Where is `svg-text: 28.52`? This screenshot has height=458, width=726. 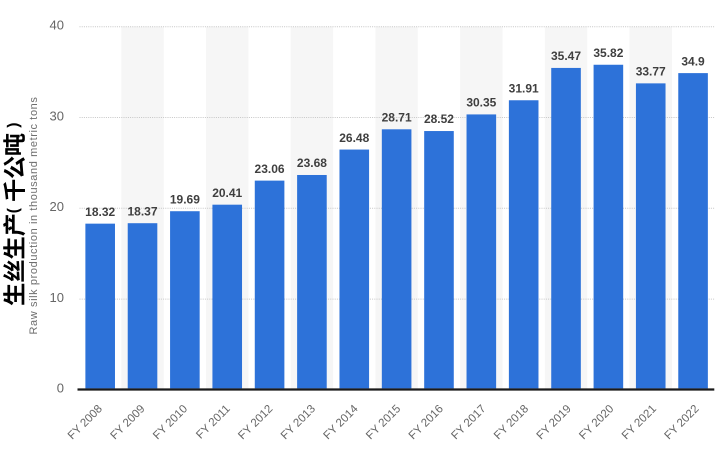 svg-text: 28.52 is located at coordinates (439, 119).